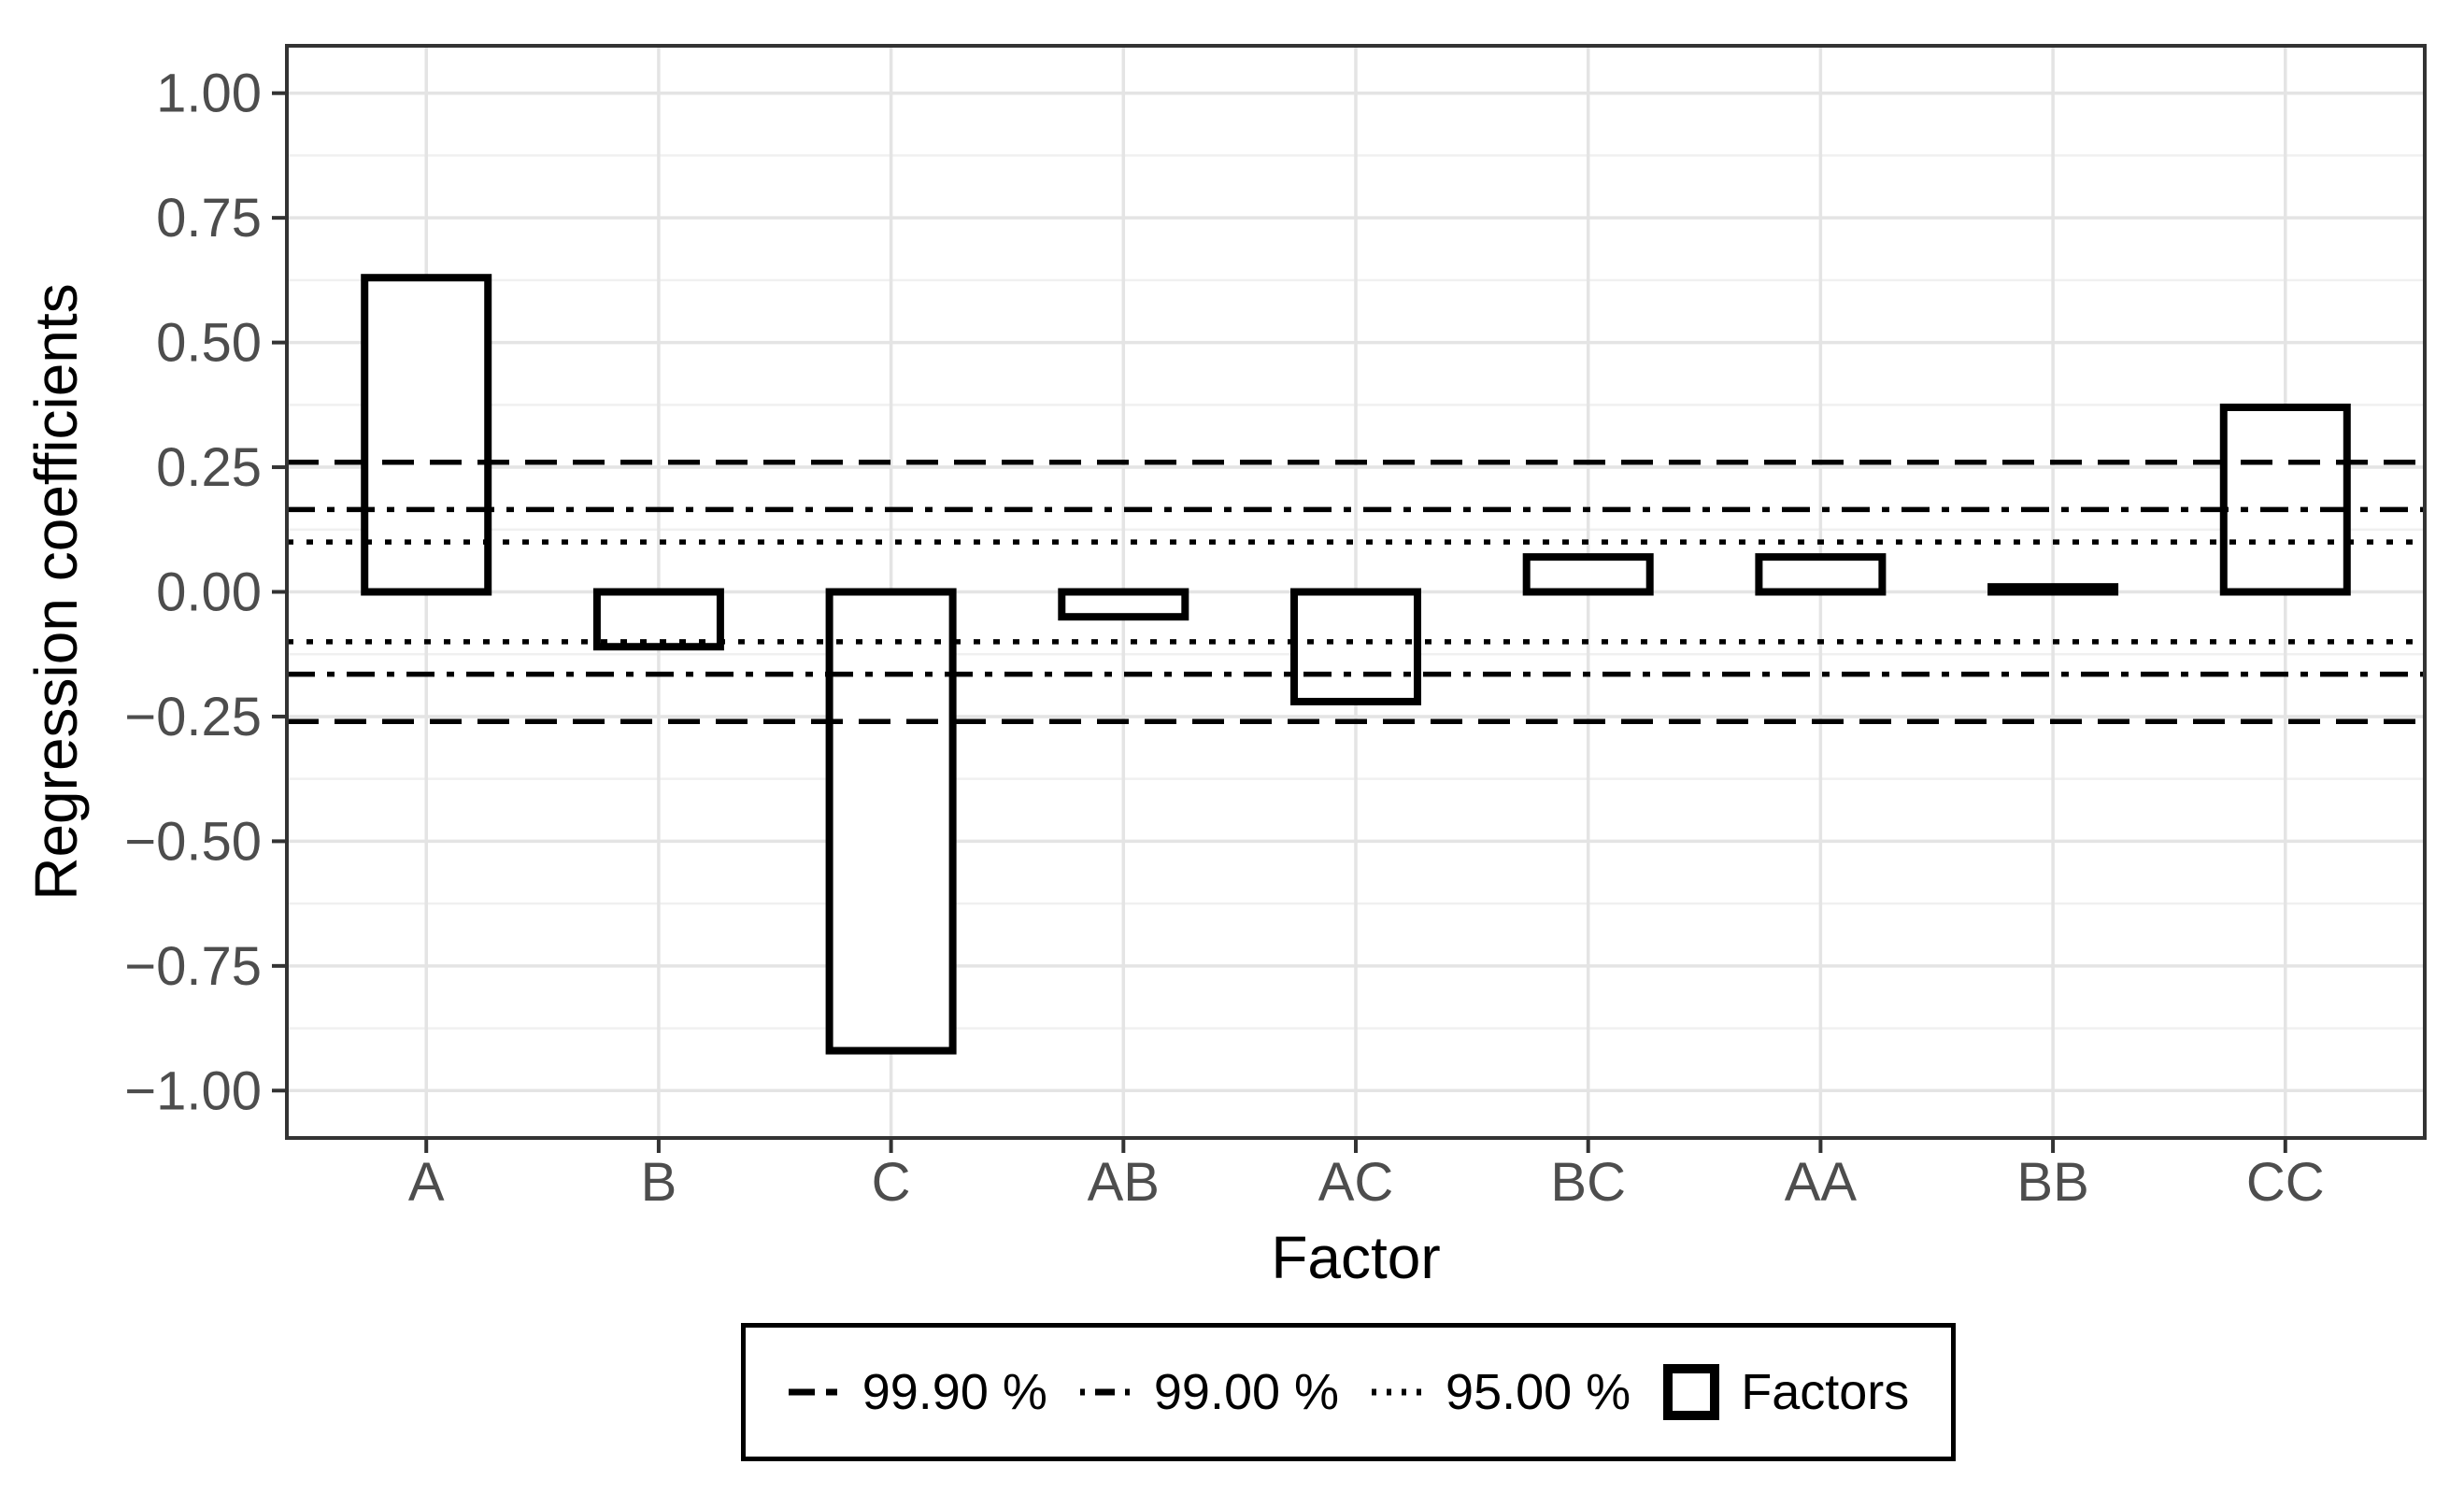 This screenshot has height=1493, width=2464. I want to click on x-tick-label-BC: BC, so click(1588, 1182).